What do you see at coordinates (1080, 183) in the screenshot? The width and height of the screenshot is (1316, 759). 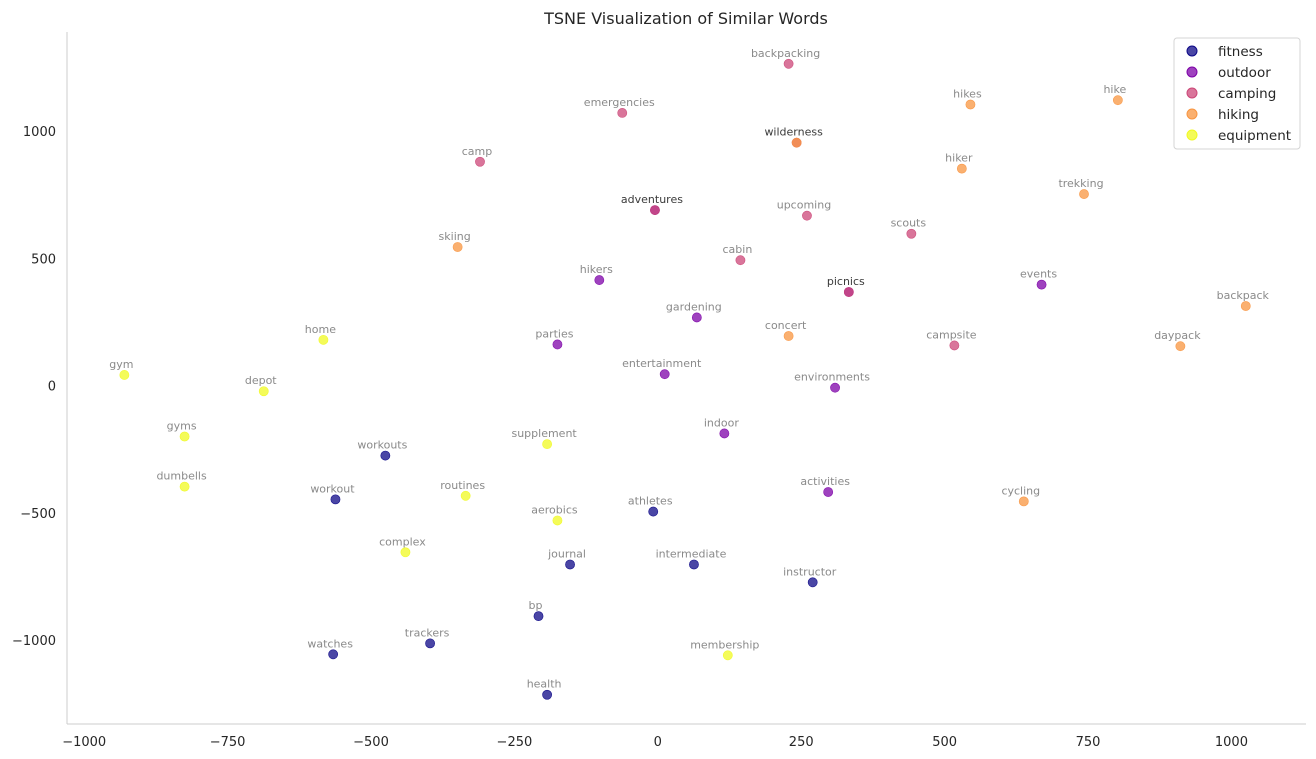 I see `point-label: trekking` at bounding box center [1080, 183].